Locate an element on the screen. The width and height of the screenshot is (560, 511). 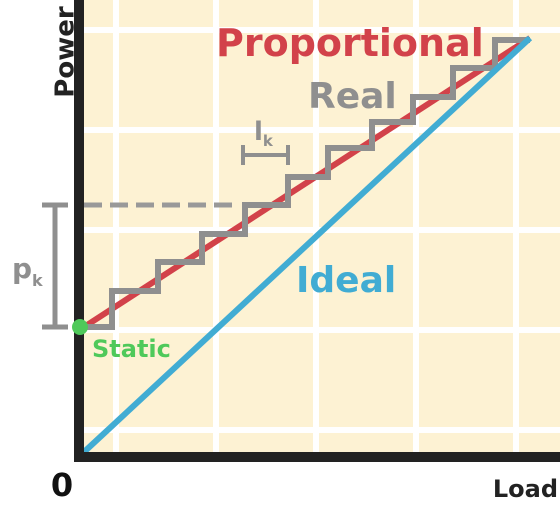
y-axis-label: Power is located at coordinates (66, 52).